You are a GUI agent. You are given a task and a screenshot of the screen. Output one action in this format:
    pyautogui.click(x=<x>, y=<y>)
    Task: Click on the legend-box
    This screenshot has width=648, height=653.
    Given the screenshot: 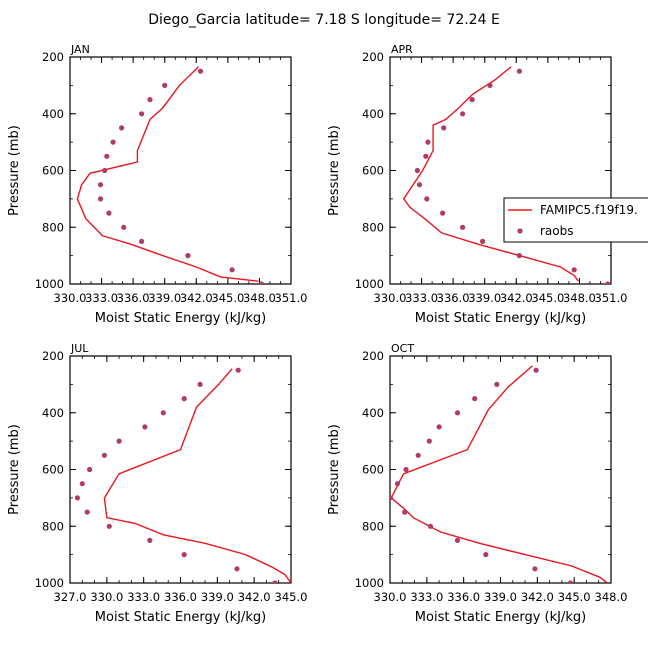 What is the action you would take?
    pyautogui.click(x=575, y=220)
    